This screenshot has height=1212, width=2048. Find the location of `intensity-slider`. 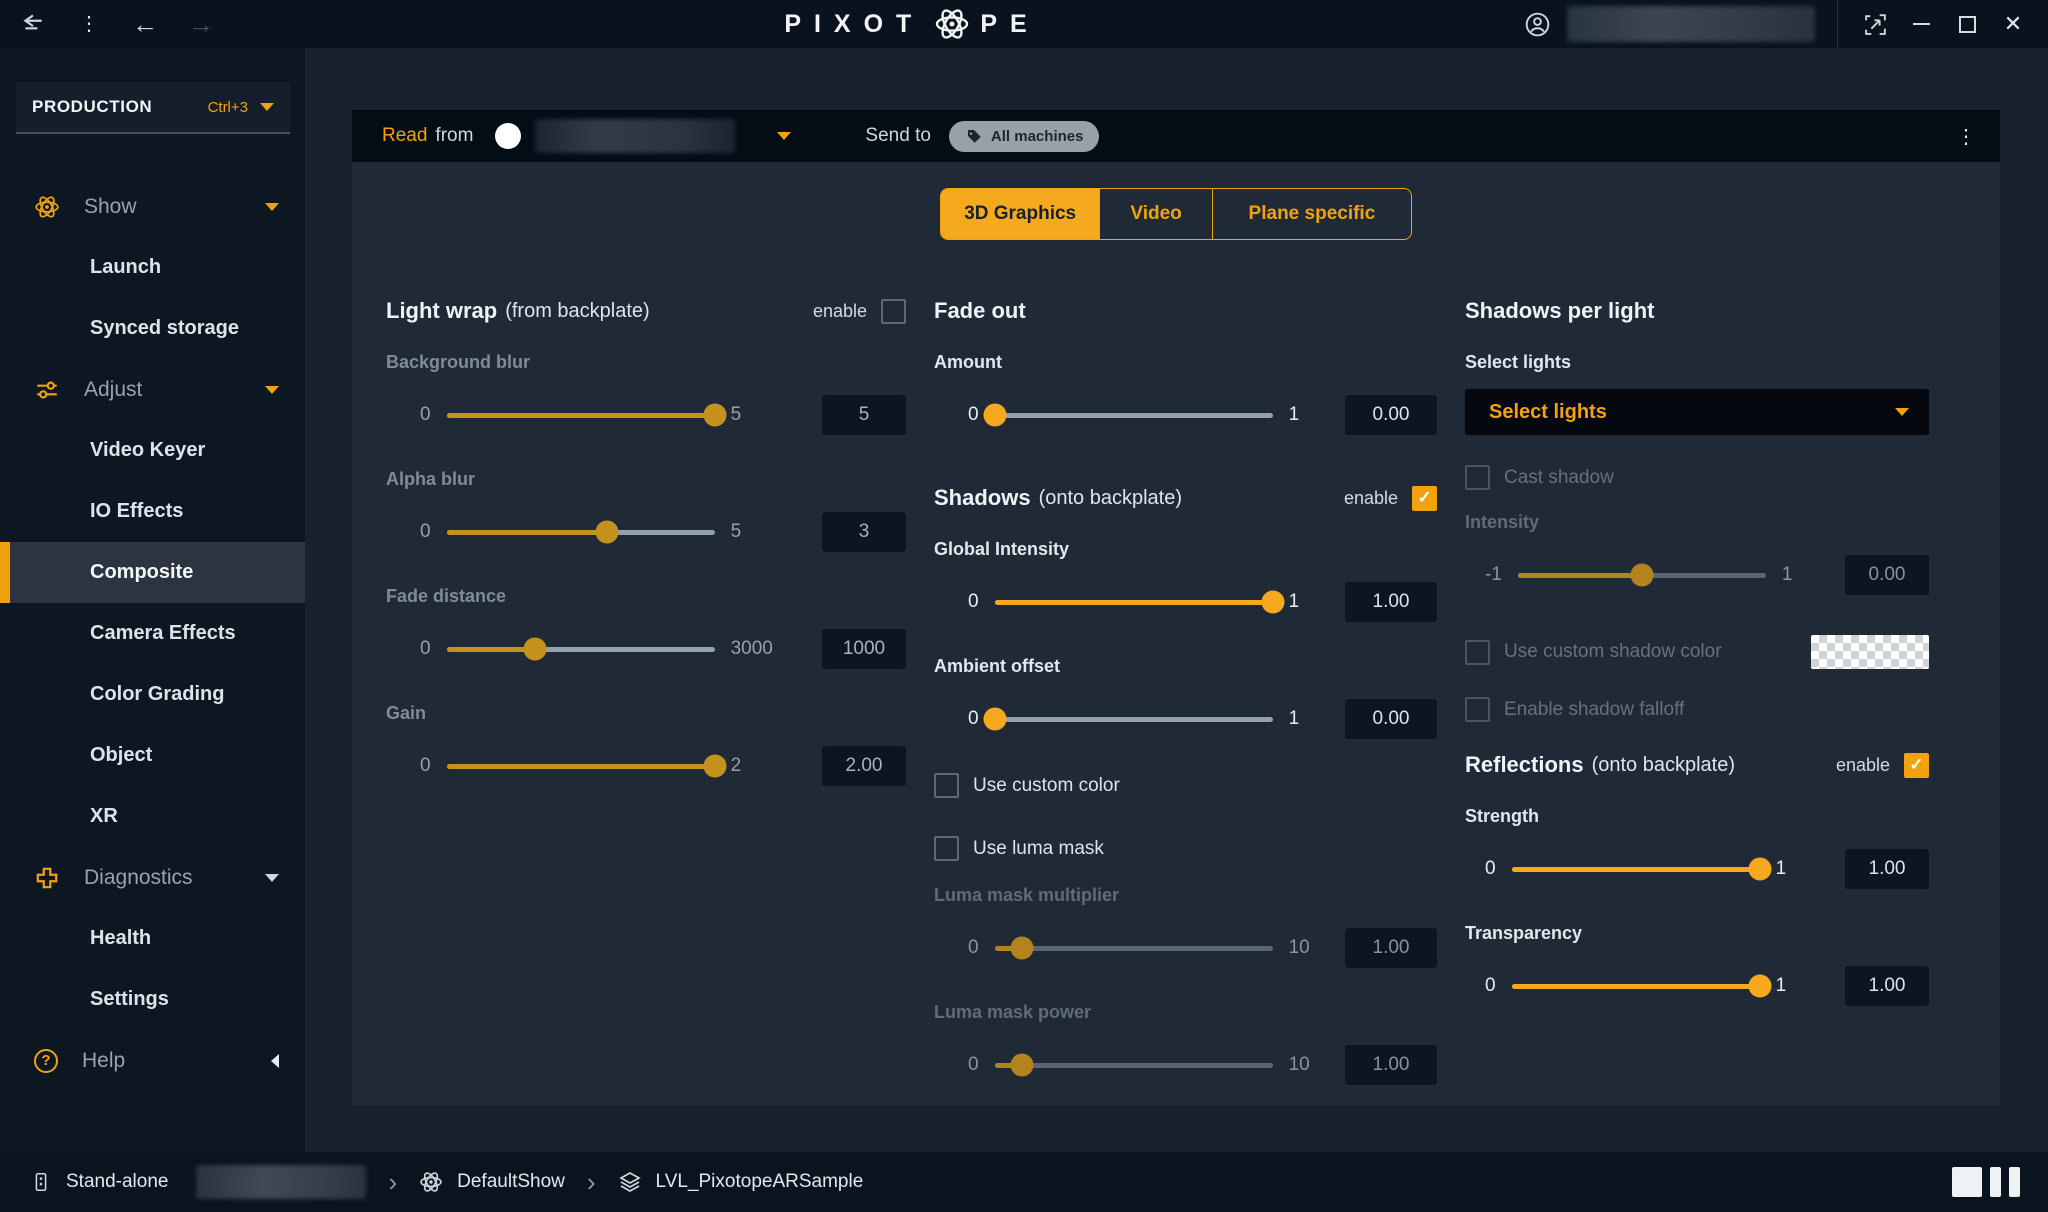

intensity-slider is located at coordinates (1641, 575).